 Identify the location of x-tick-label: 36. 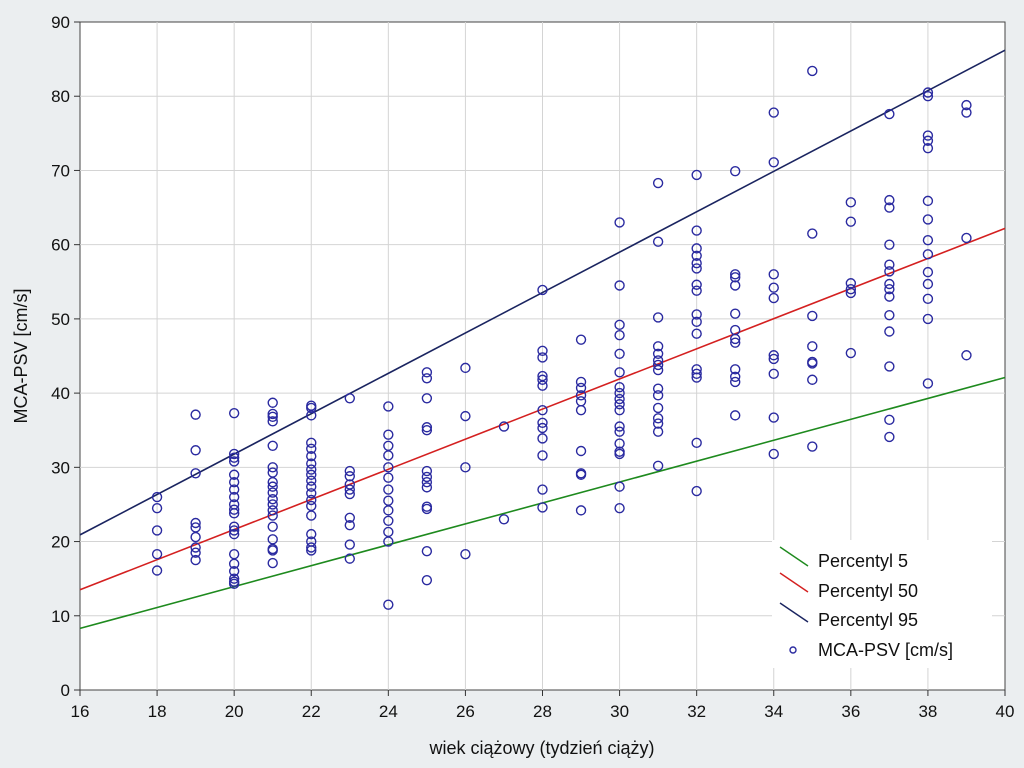
(850, 711).